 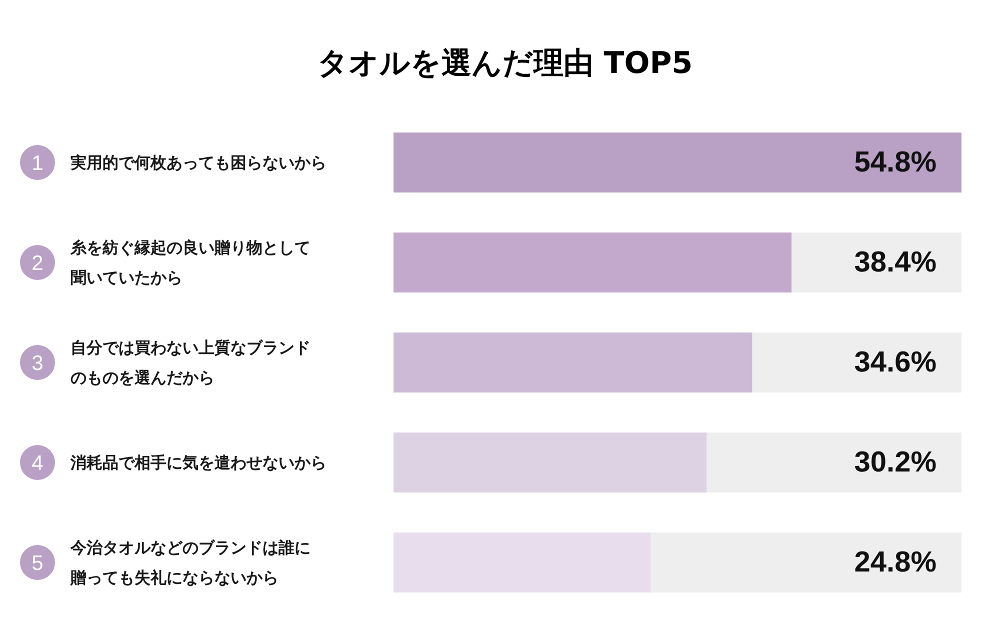 What do you see at coordinates (895, 462) in the screenshot?
I see `data-label: 30.2%` at bounding box center [895, 462].